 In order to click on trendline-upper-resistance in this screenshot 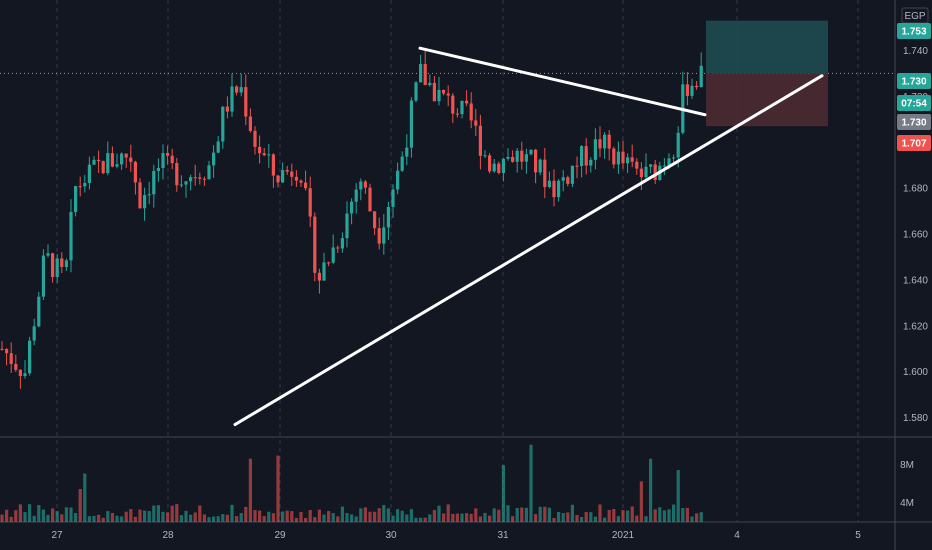, I will do `click(562, 81)`.